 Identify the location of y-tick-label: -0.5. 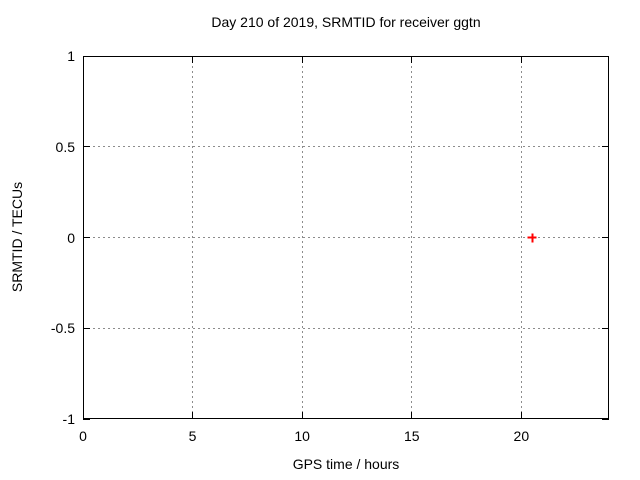
(62, 328).